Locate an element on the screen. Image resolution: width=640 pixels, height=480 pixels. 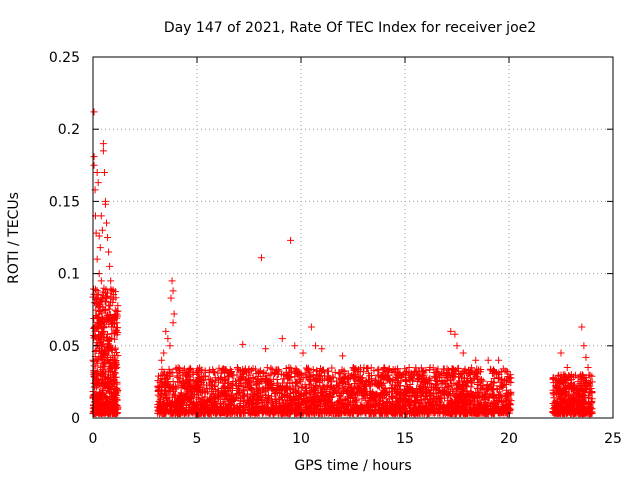
x-tick-label: 5 is located at coordinates (197, 439).